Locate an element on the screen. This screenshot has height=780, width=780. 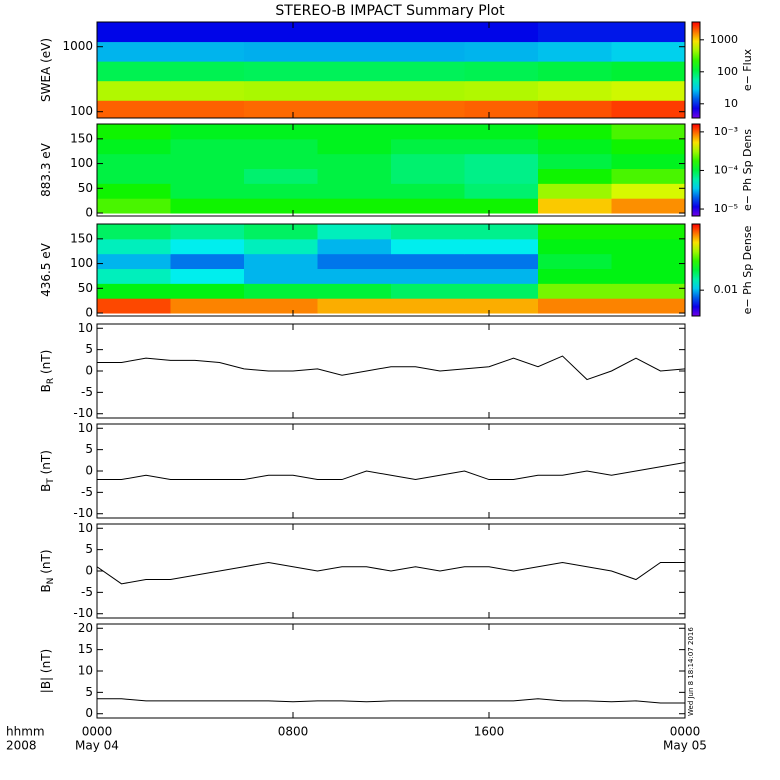
colorbar is located at coordinates (696, 170).